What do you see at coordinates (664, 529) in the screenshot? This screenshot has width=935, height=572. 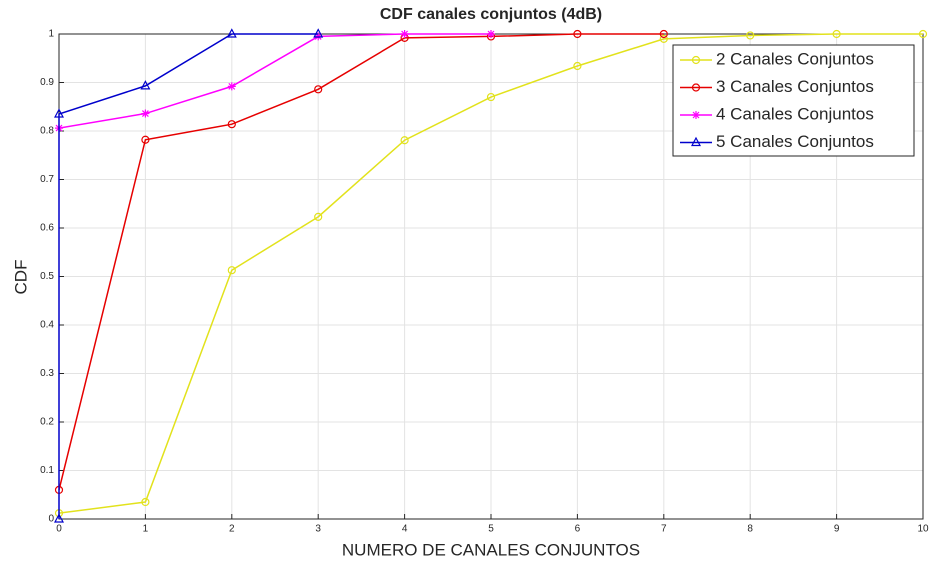 I see `x-tick-label: 7` at bounding box center [664, 529].